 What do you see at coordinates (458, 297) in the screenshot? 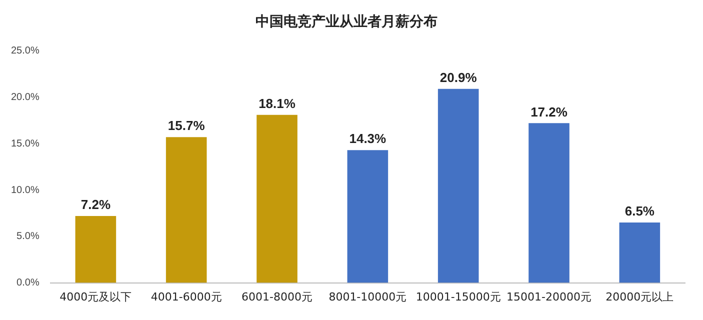
I see `x-tick-label: 10001-15000元` at bounding box center [458, 297].